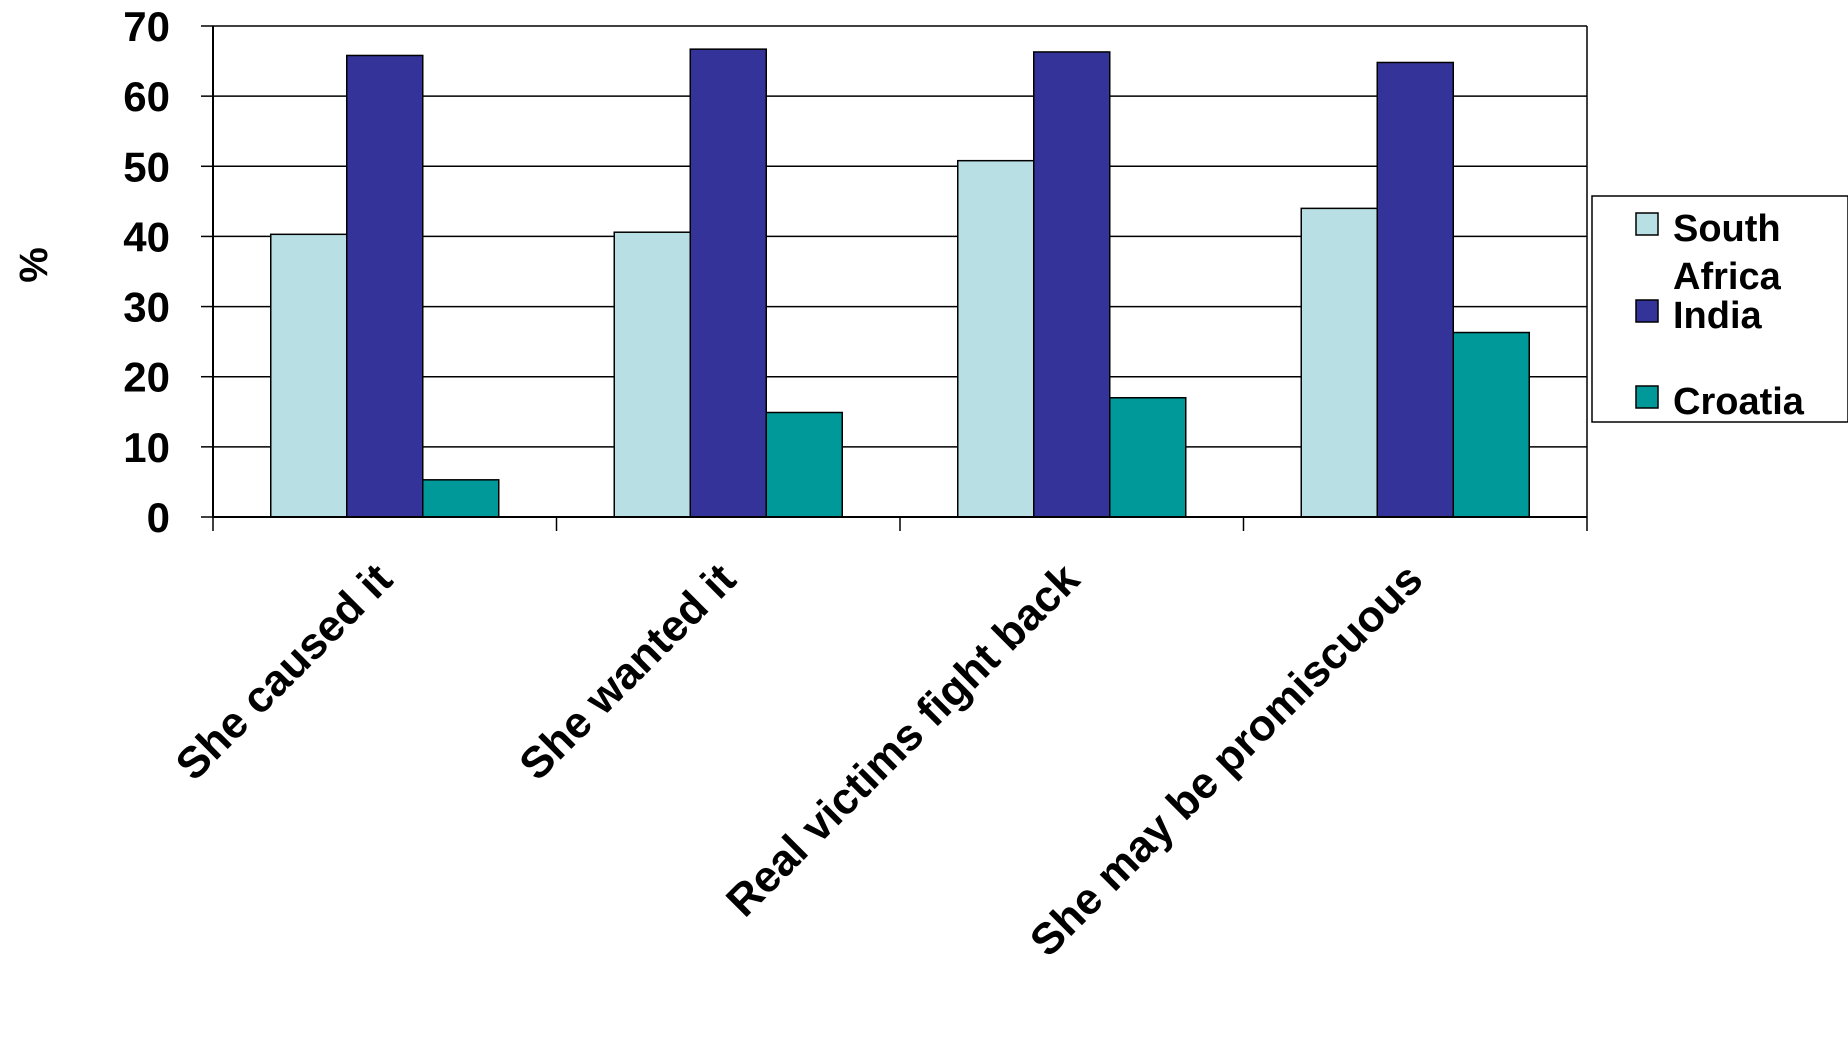 This screenshot has width=1848, height=1049. Describe the element at coordinates (158, 517) in the screenshot. I see `y-tick-label: 0` at that location.